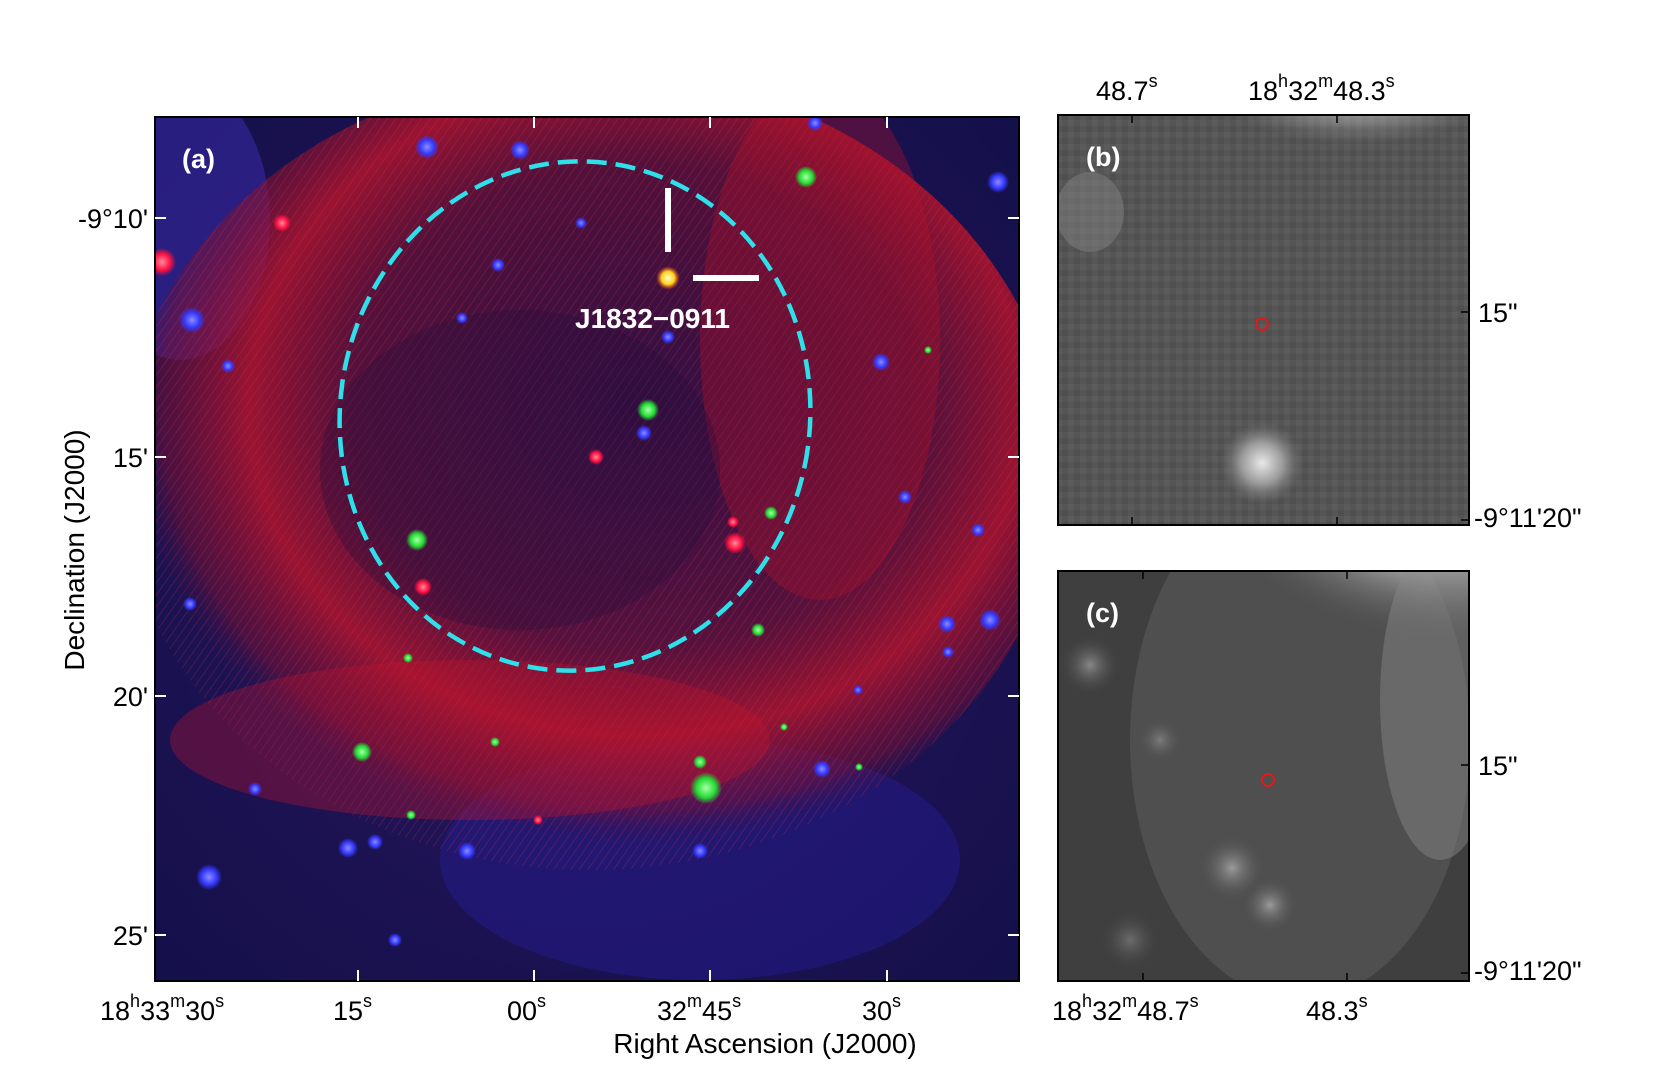  I want to click on panel-c-image: (c), so click(1263, 776).